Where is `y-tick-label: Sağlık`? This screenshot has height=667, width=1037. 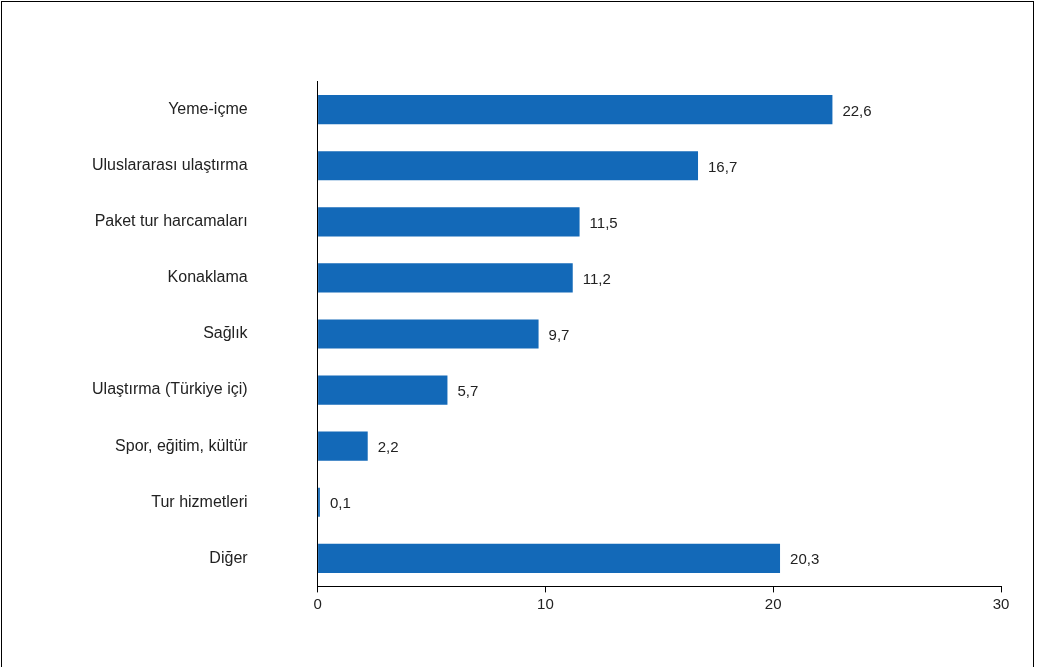 y-tick-label: Sağlık is located at coordinates (226, 333).